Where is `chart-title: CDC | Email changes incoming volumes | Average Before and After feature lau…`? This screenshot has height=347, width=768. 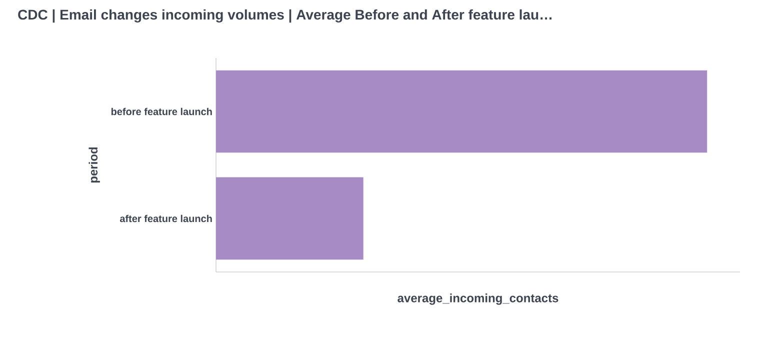 chart-title: CDC | Email changes incoming volumes | Average Before and After feature lau… is located at coordinates (285, 16).